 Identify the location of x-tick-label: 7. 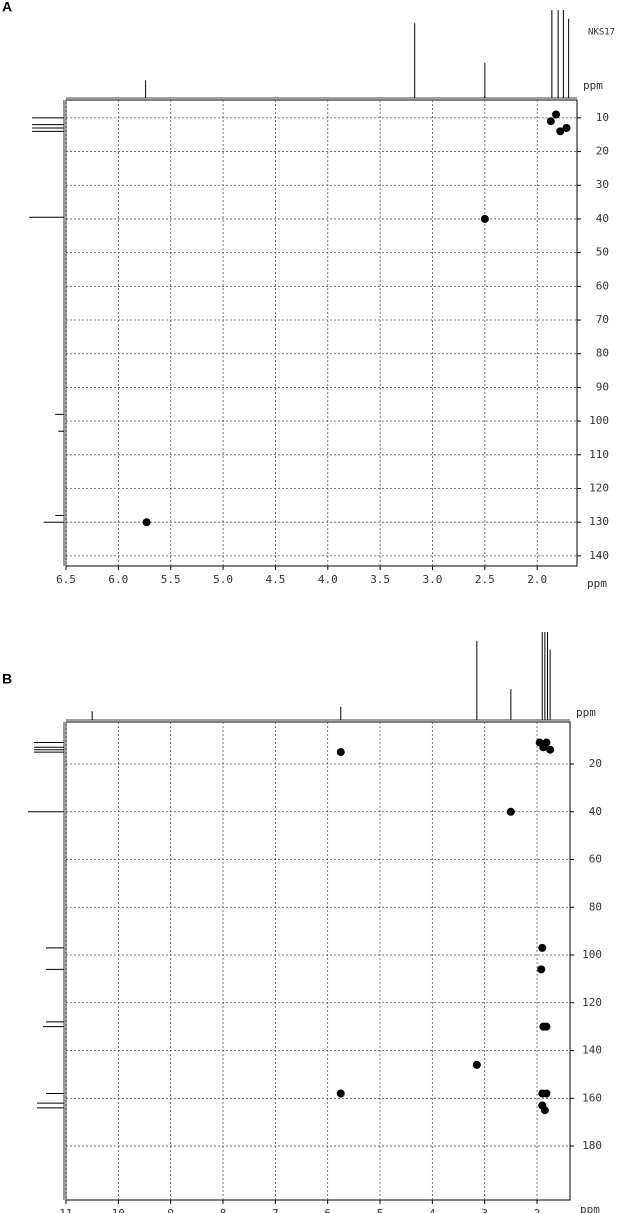
(275, 1210).